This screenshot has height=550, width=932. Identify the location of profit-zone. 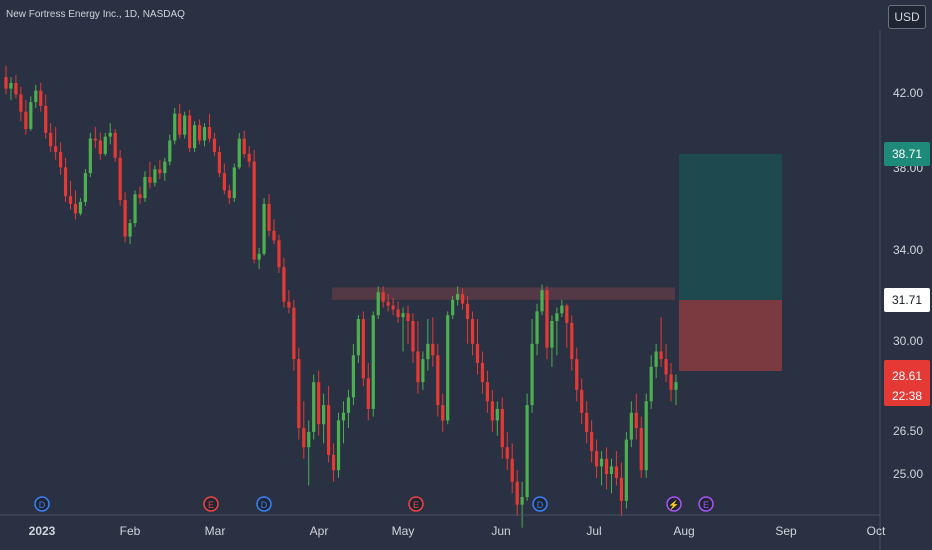
(730, 227).